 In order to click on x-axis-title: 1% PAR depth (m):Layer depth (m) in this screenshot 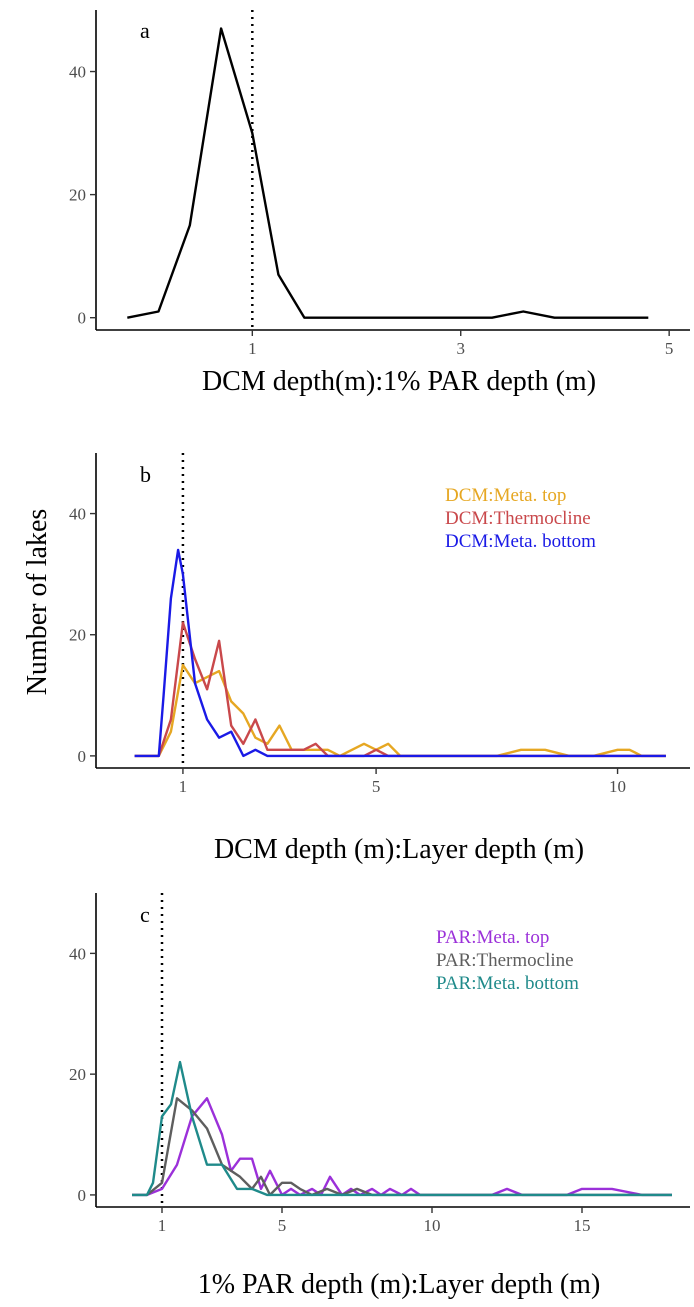, I will do `click(399, 1284)`.